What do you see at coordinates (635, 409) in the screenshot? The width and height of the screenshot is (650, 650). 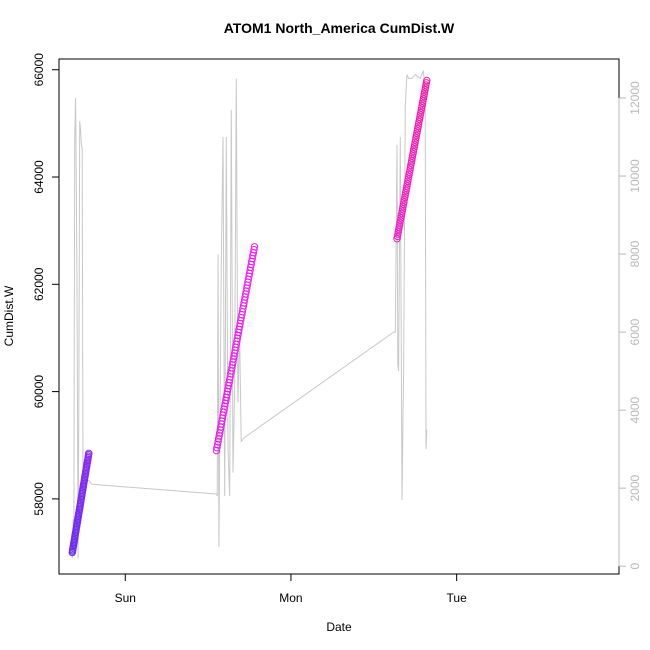 I see `y-right-tick-label: 4000` at bounding box center [635, 409].